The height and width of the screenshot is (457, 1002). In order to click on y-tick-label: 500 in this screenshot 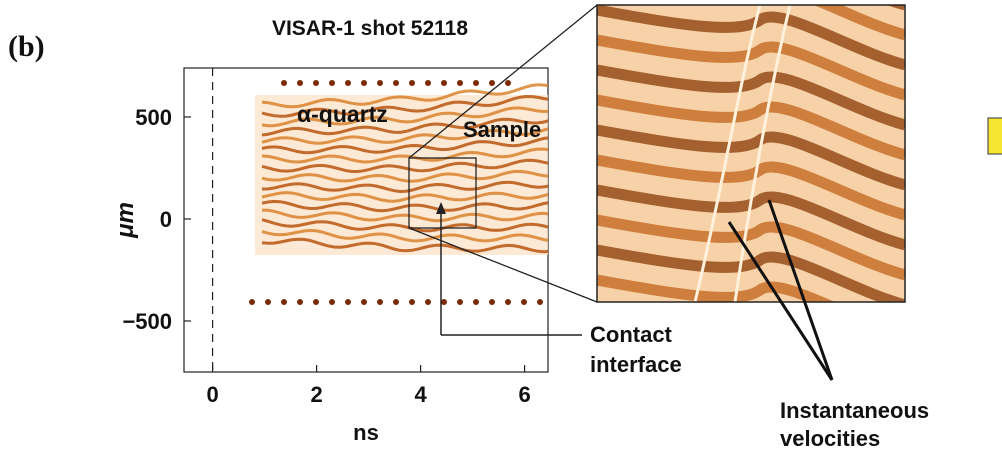, I will do `click(153, 117)`.